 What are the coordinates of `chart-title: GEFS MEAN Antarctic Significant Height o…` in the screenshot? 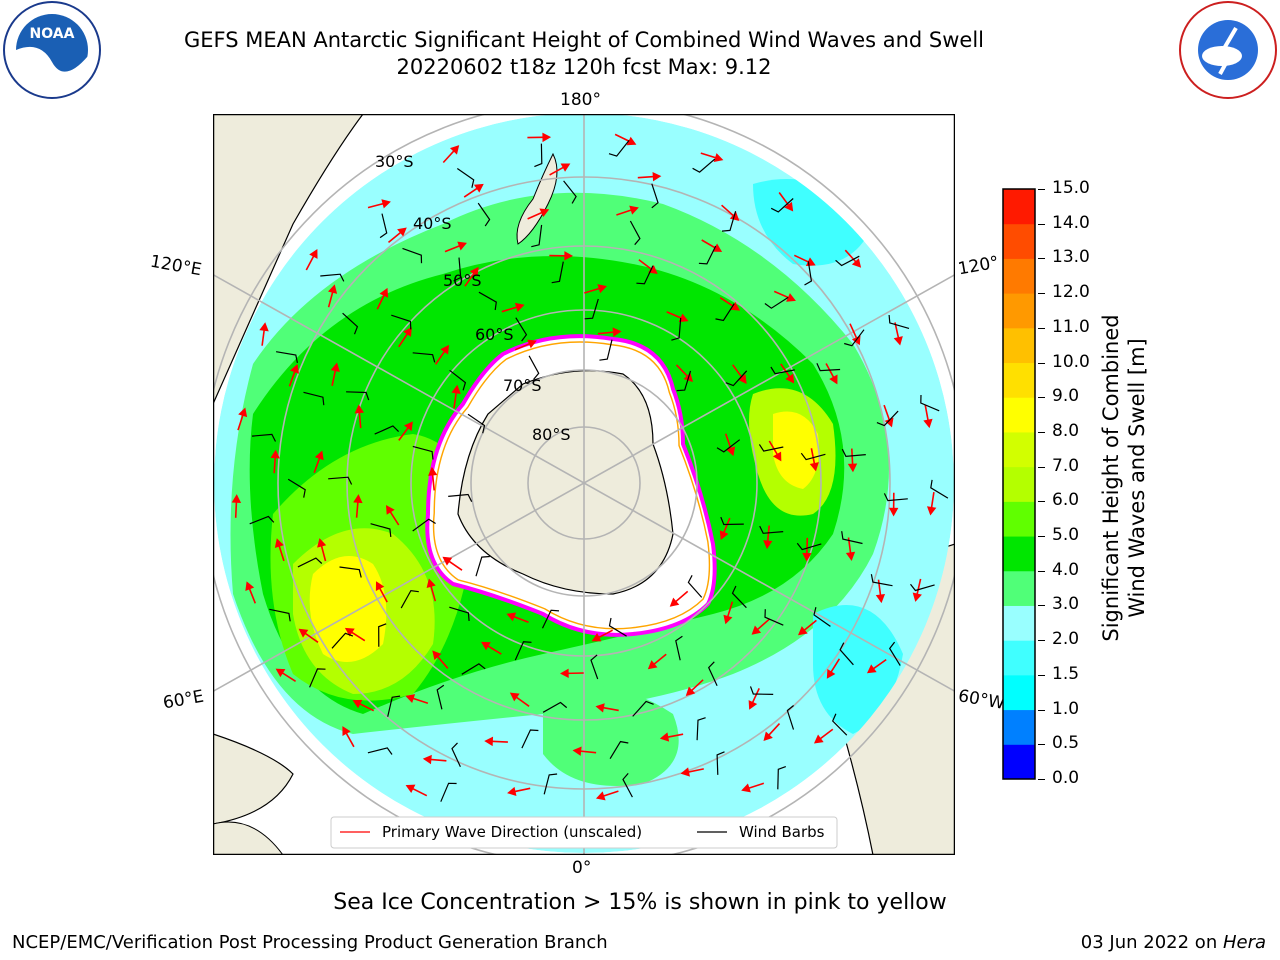 It's located at (584, 40).